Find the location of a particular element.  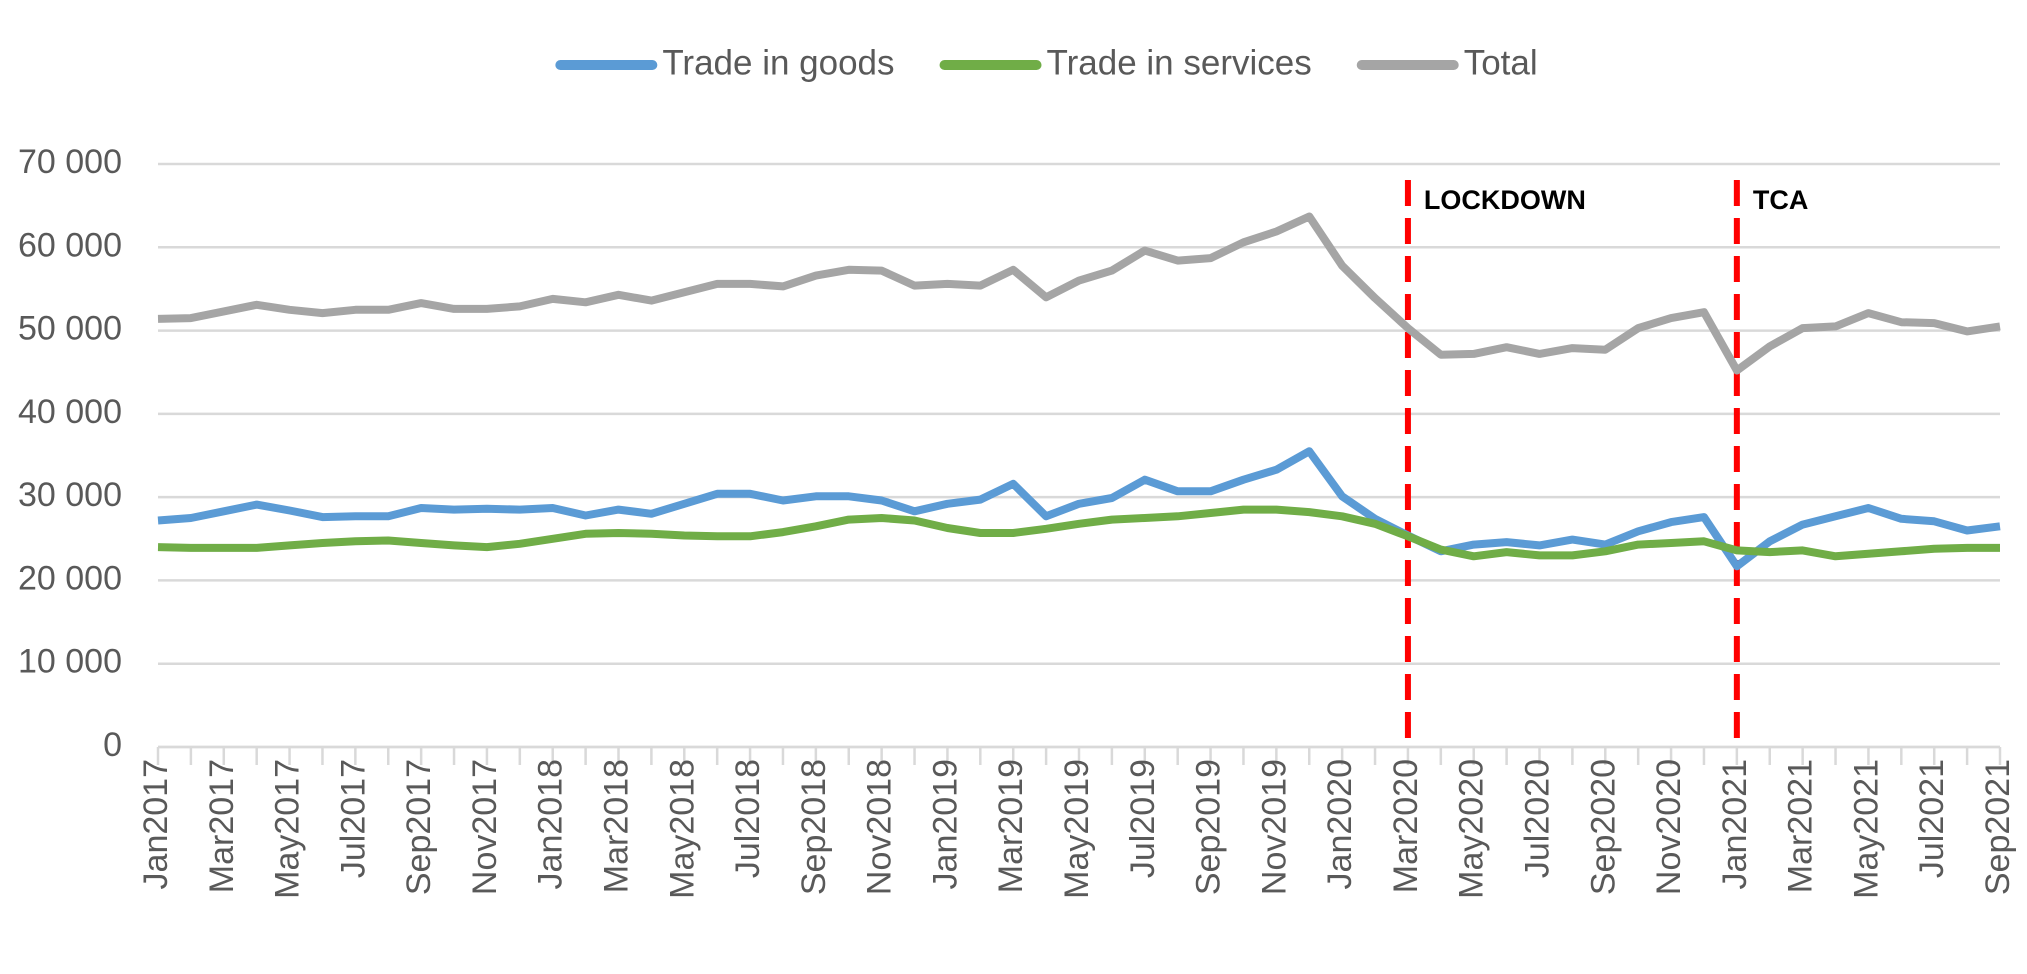

x-tick-label: Jul2021 is located at coordinates (1932, 818).